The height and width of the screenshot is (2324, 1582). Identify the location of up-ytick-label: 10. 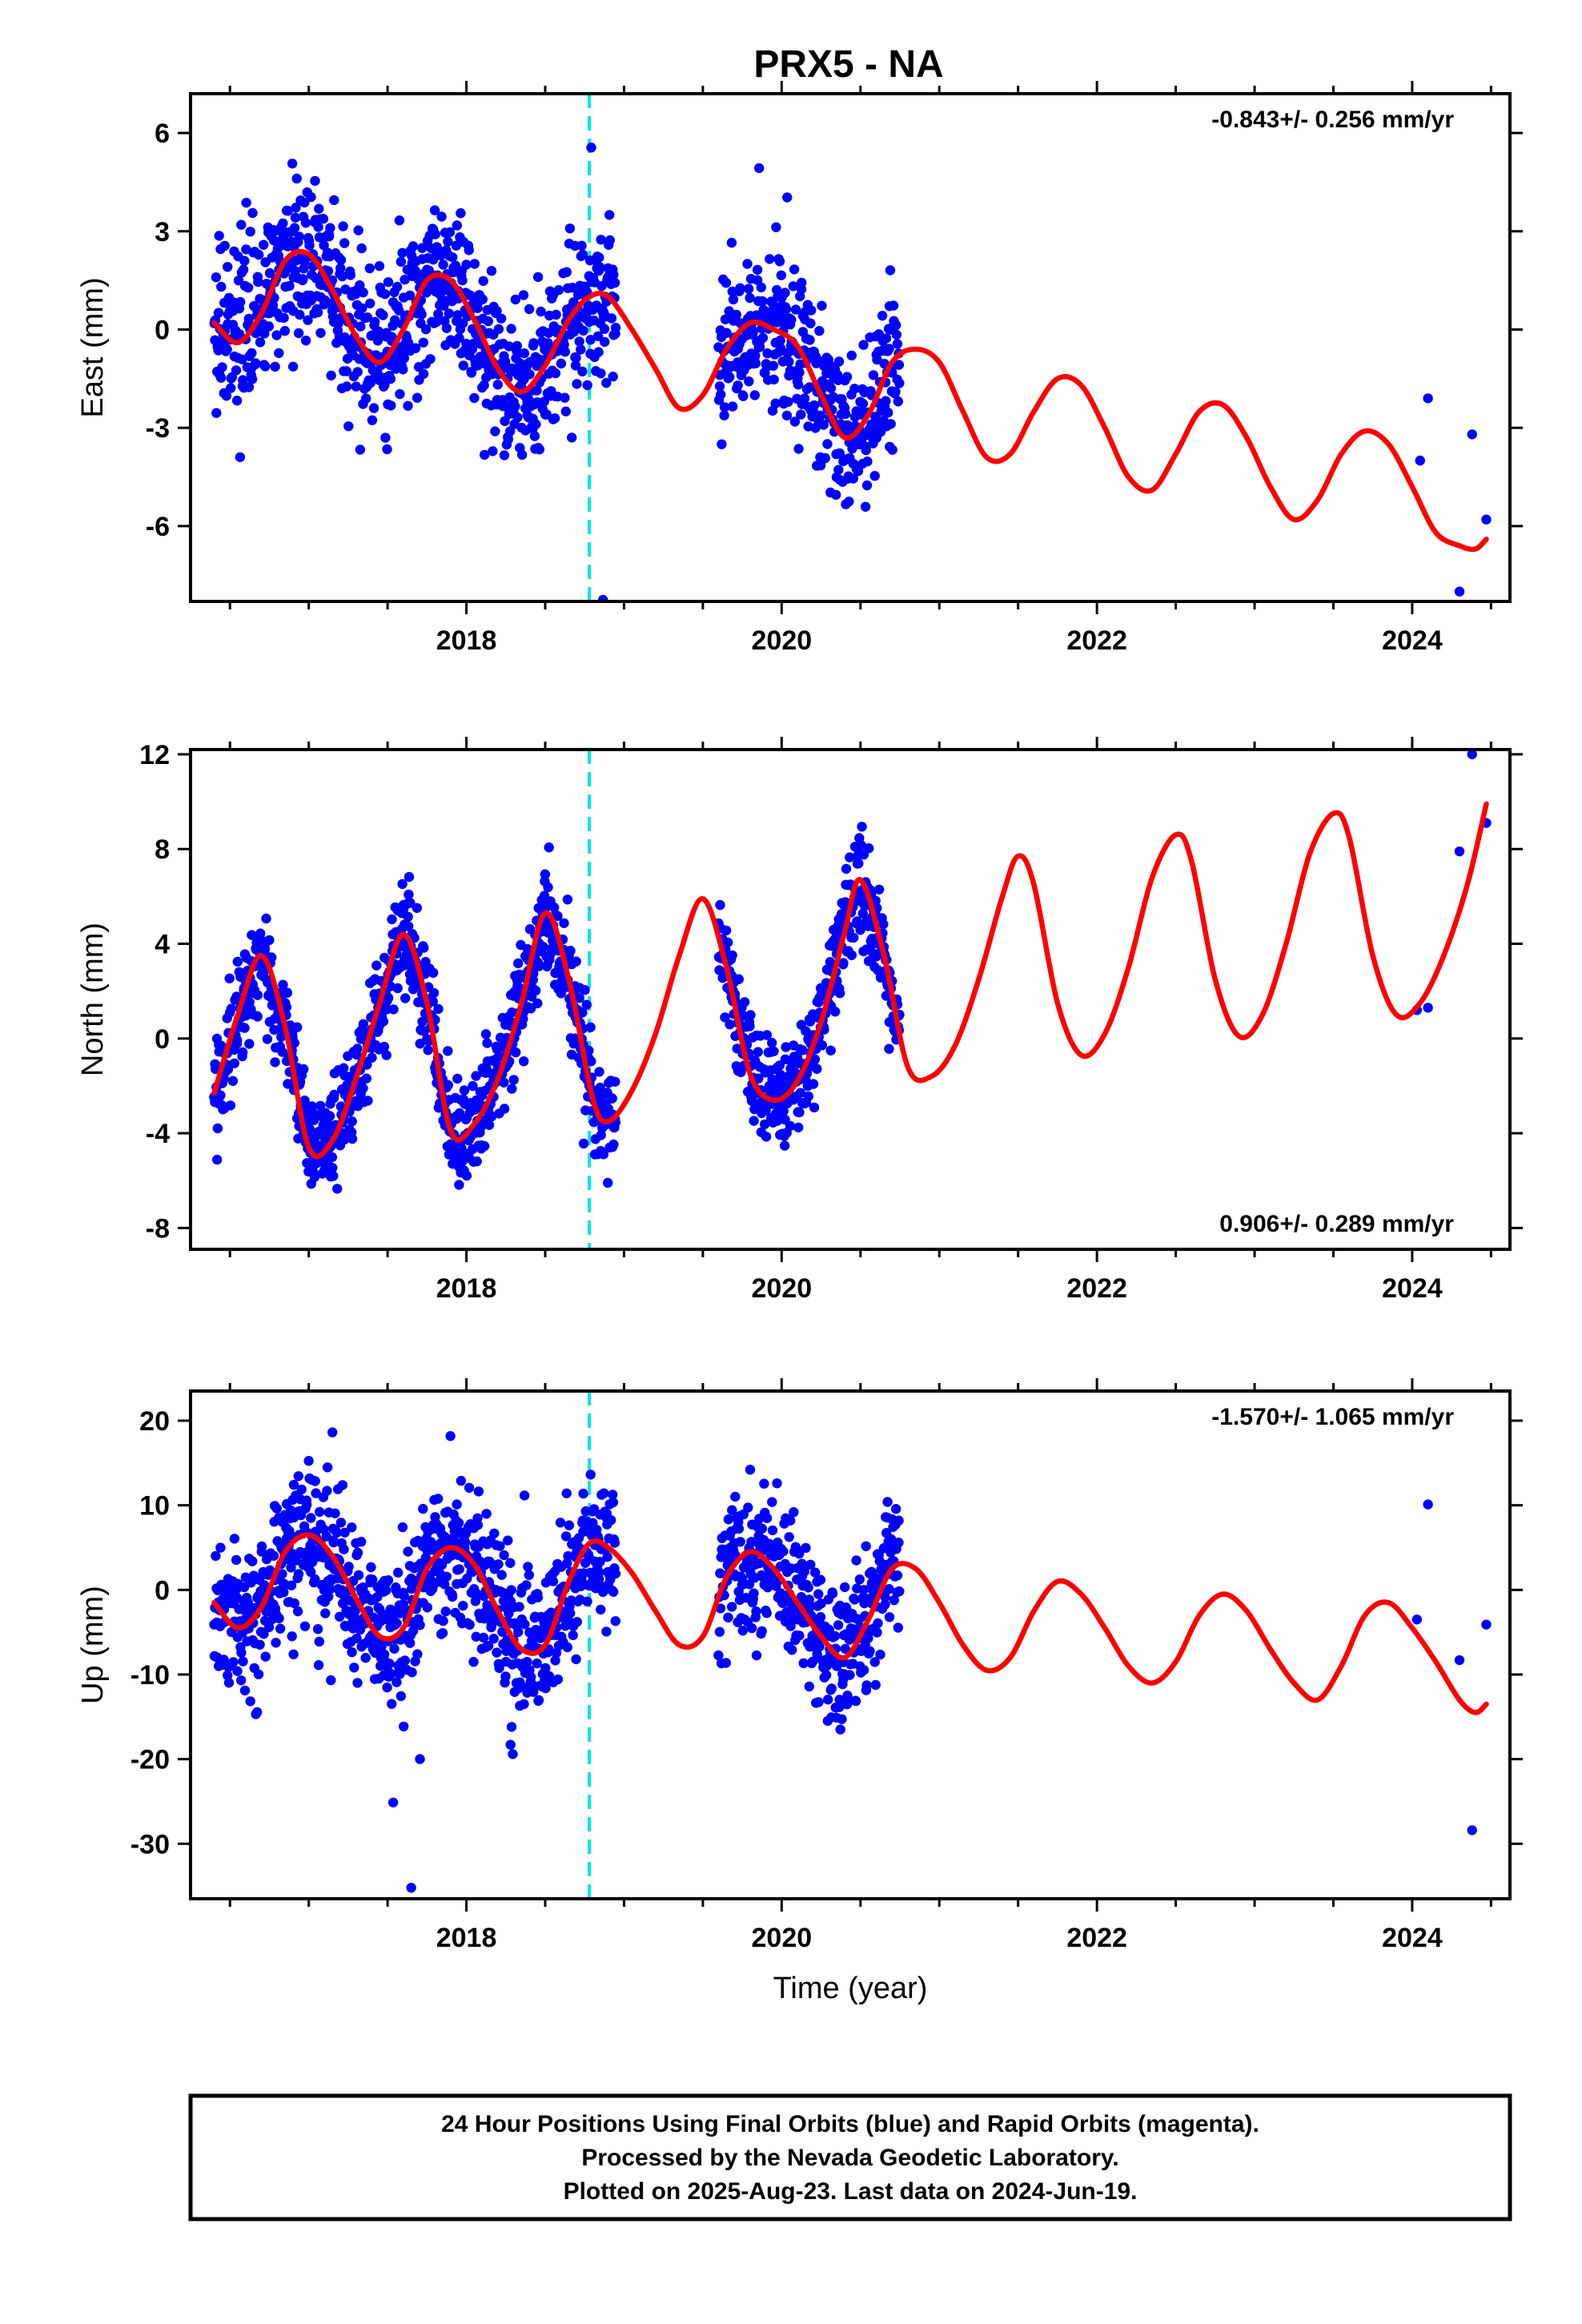
(154, 1506).